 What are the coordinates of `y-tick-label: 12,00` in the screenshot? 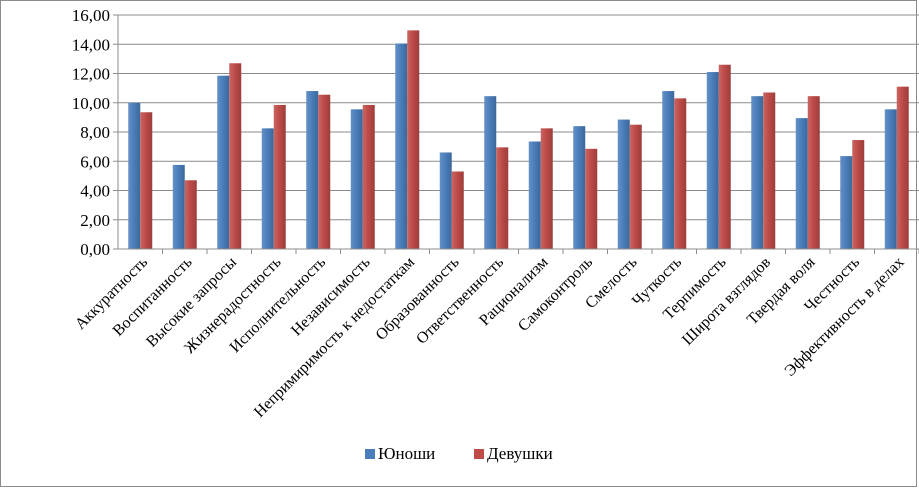 It's located at (91, 74).